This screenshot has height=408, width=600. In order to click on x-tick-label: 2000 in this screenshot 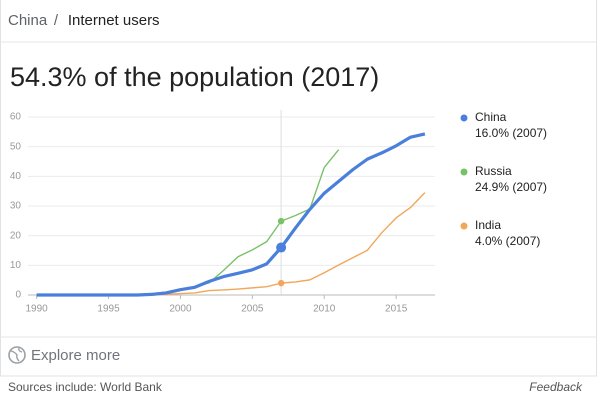, I will do `click(180, 309)`.